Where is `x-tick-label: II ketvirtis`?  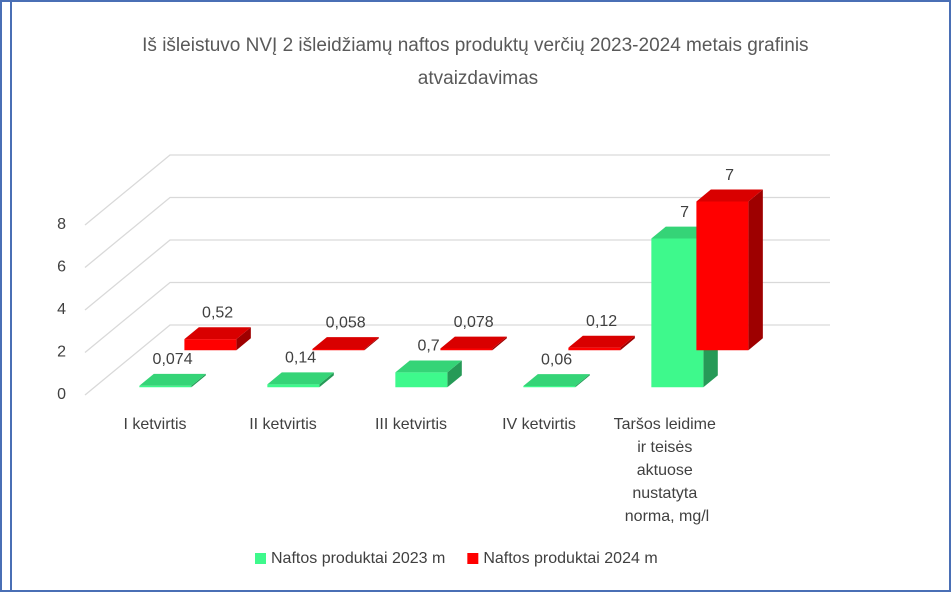 x-tick-label: II ketvirtis is located at coordinates (283, 424).